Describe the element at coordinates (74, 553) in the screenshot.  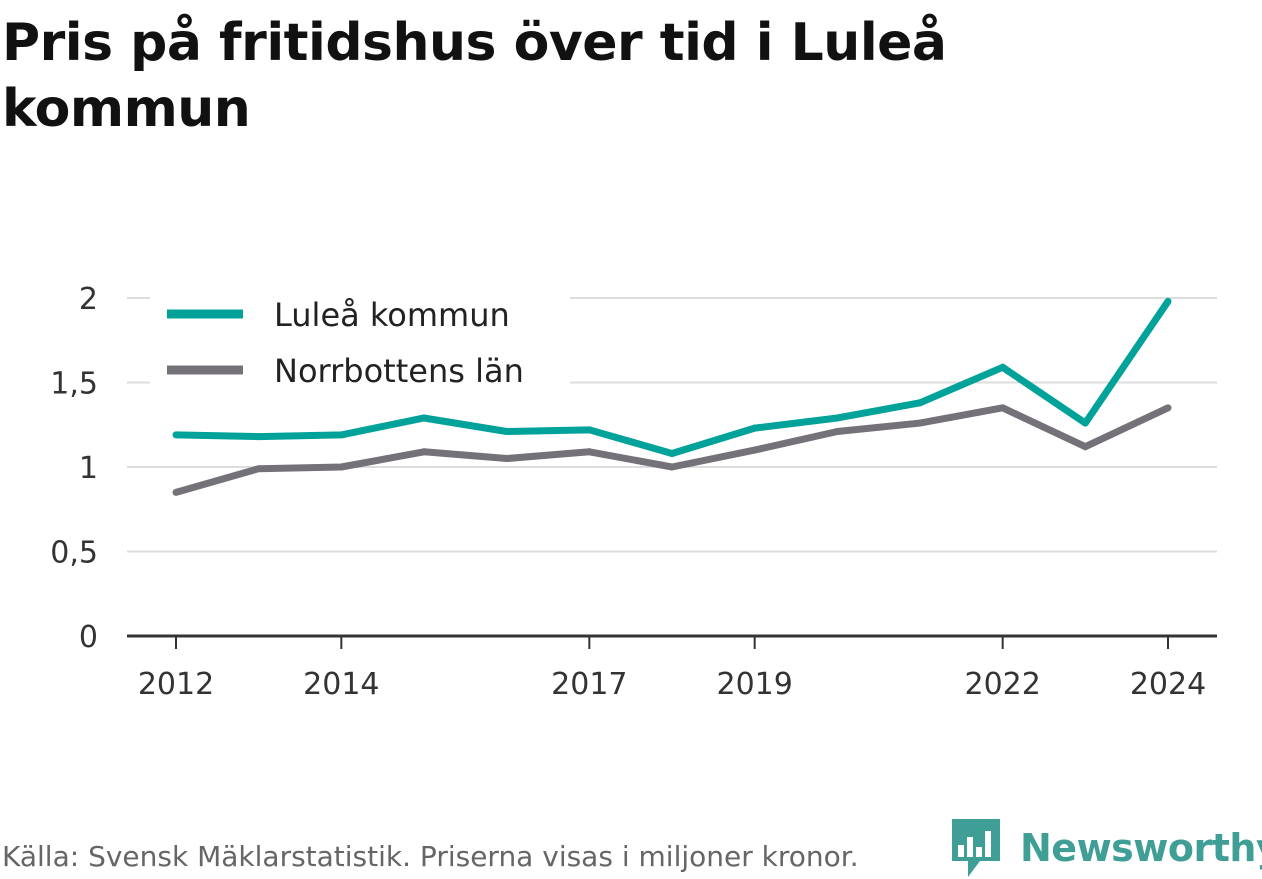
I see `y-tick-label: 0,5` at that location.